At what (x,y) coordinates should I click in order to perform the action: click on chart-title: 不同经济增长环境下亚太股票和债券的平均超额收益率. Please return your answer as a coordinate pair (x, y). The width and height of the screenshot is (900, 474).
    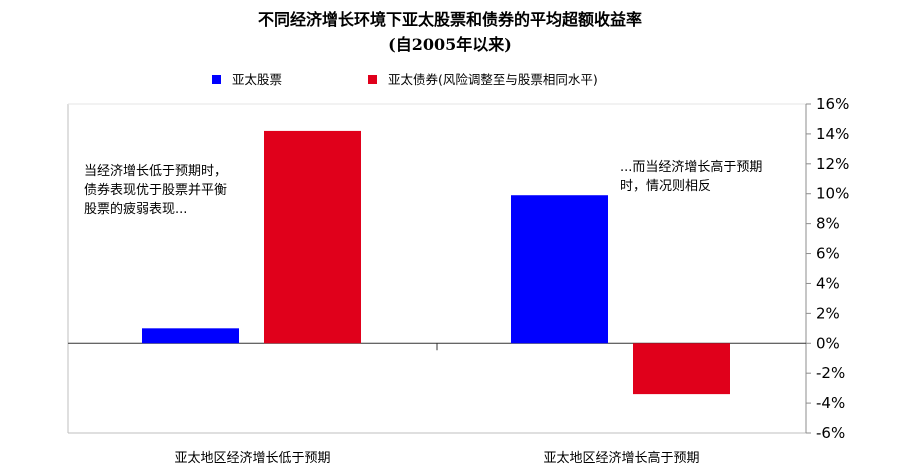
    Looking at the image, I should click on (450, 19).